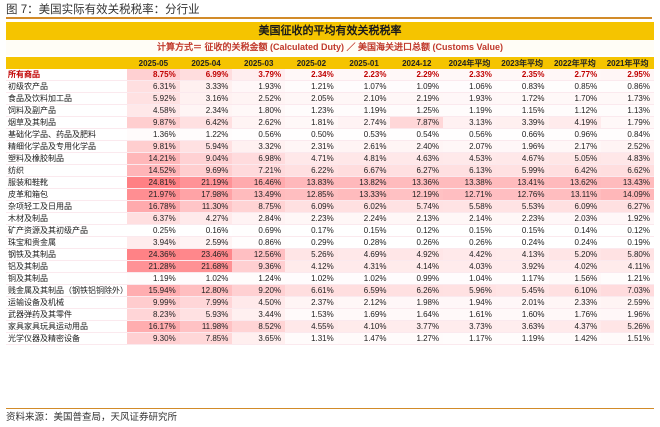  Describe the element at coordinates (469, 255) in the screenshot. I see `rate-cell: 4.42%` at that location.